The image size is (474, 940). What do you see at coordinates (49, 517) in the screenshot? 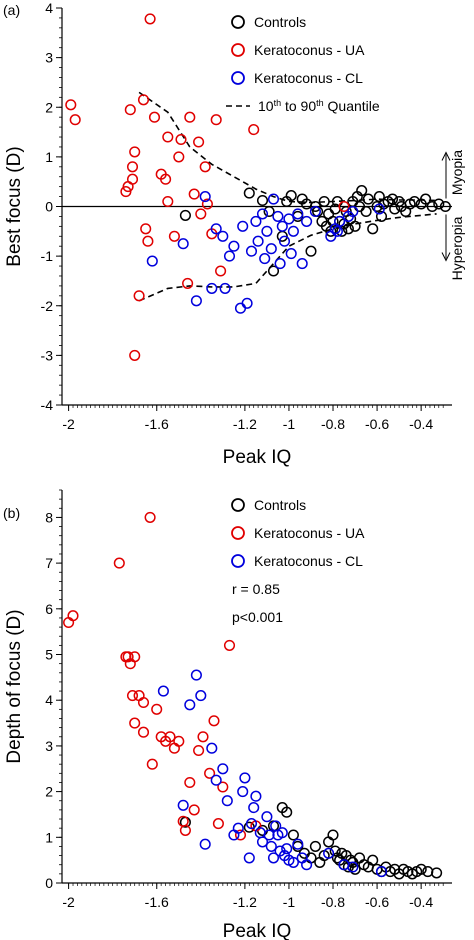
I see `y-tick-label: 8` at bounding box center [49, 517].